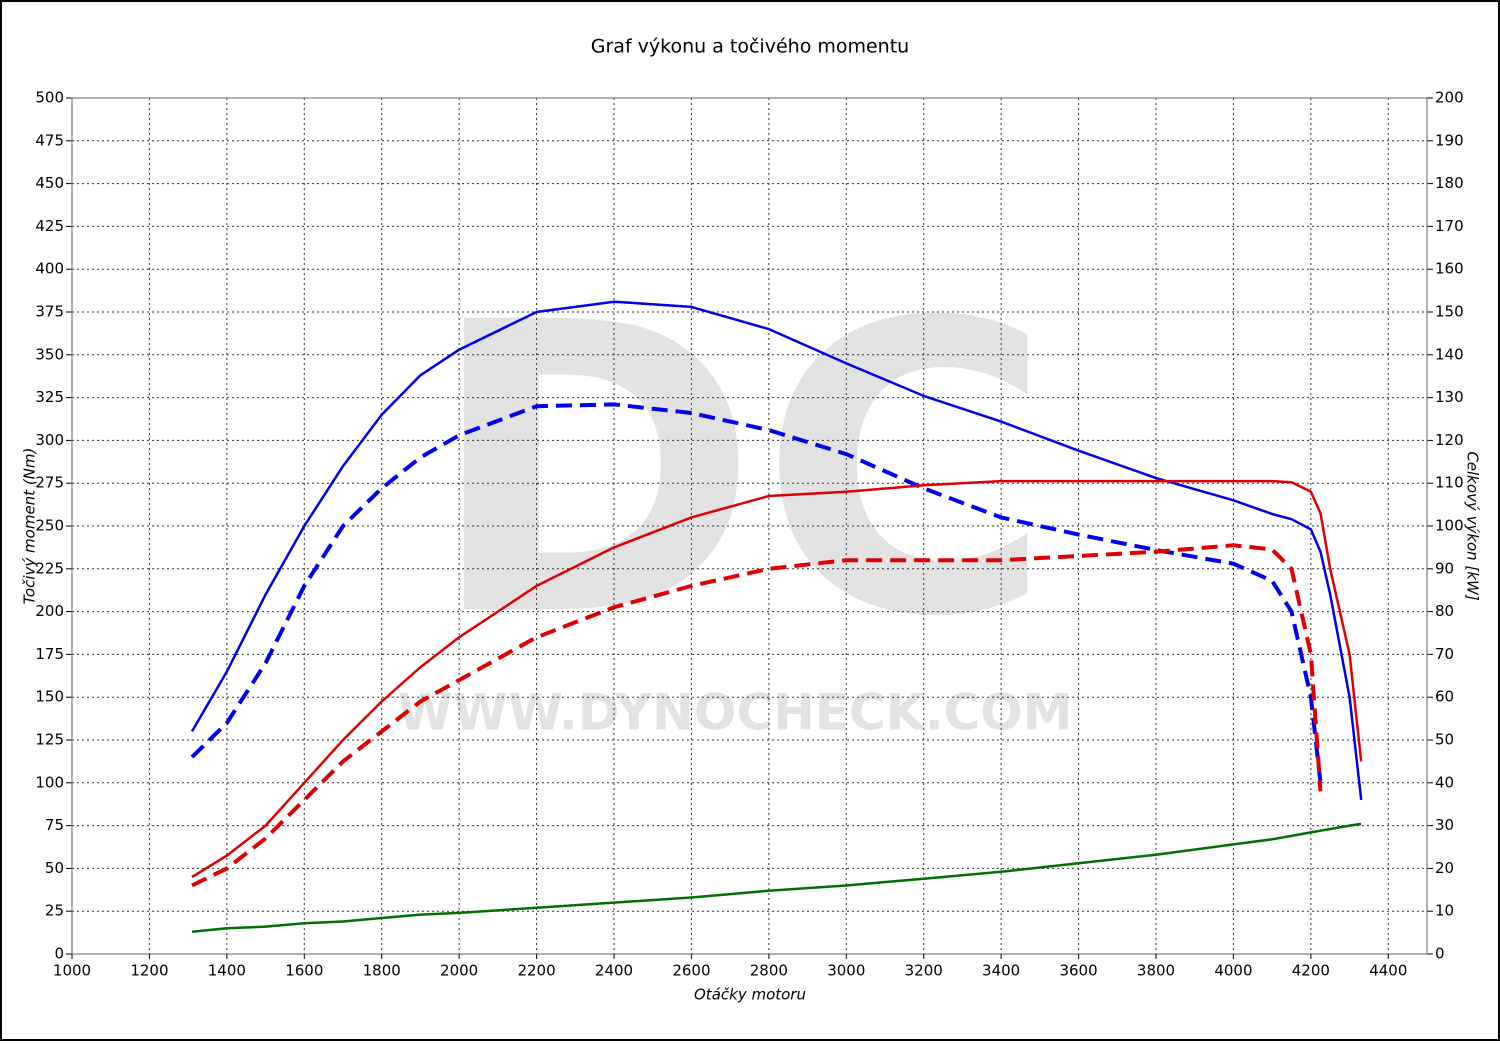 Image resolution: width=1500 pixels, height=1045 pixels. I want to click on x-tick-label: 2200, so click(536, 971).